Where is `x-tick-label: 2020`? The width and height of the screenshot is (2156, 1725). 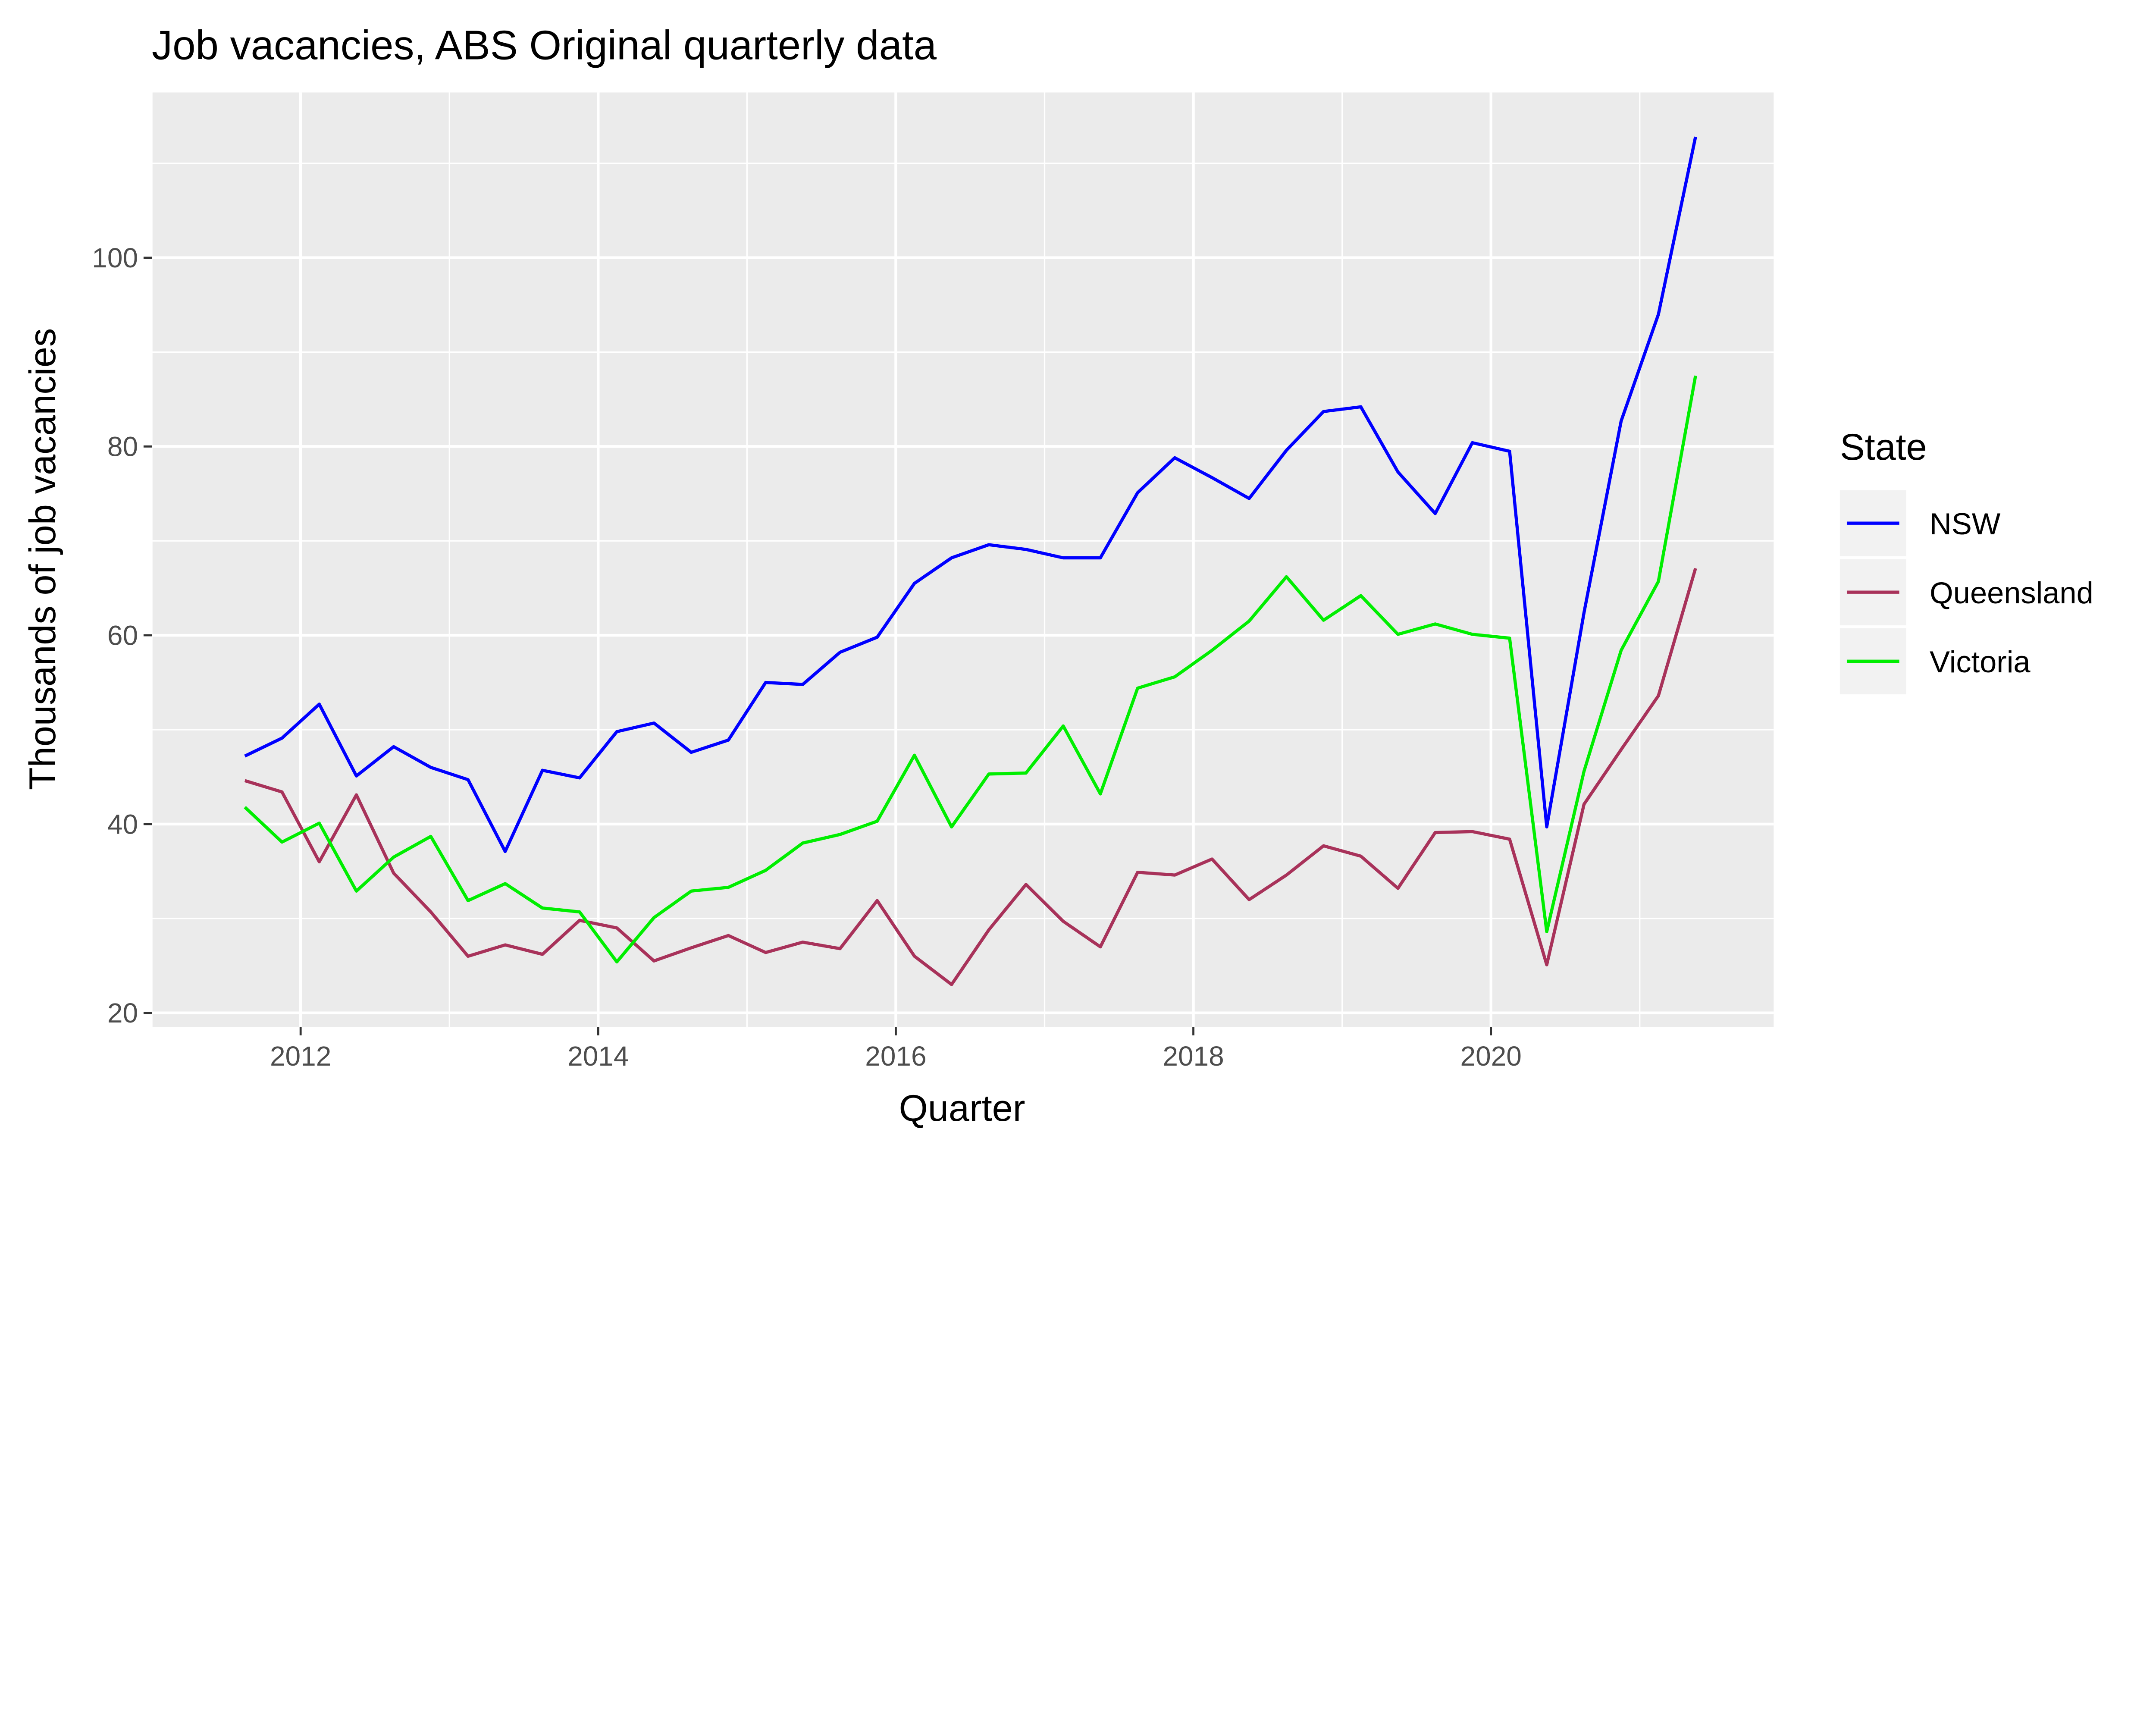 x-tick-label: 2020 is located at coordinates (1490, 1056).